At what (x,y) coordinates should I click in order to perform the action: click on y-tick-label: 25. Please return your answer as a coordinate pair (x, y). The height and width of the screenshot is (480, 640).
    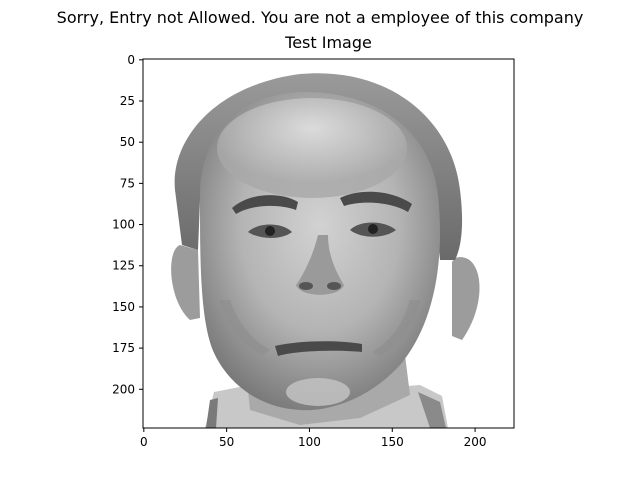
    Looking at the image, I should click on (127, 101).